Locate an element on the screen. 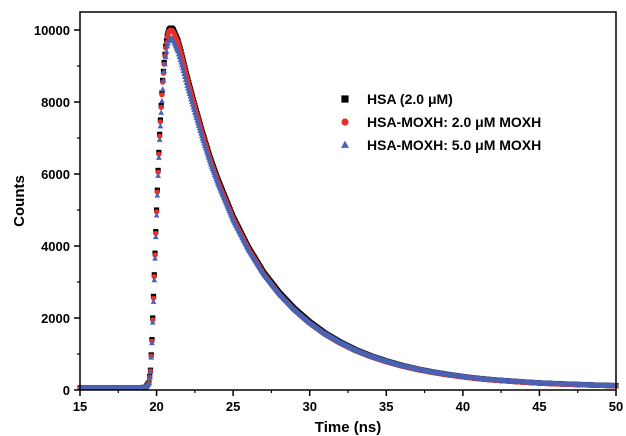  x-tick-label: 40 is located at coordinates (463, 406).